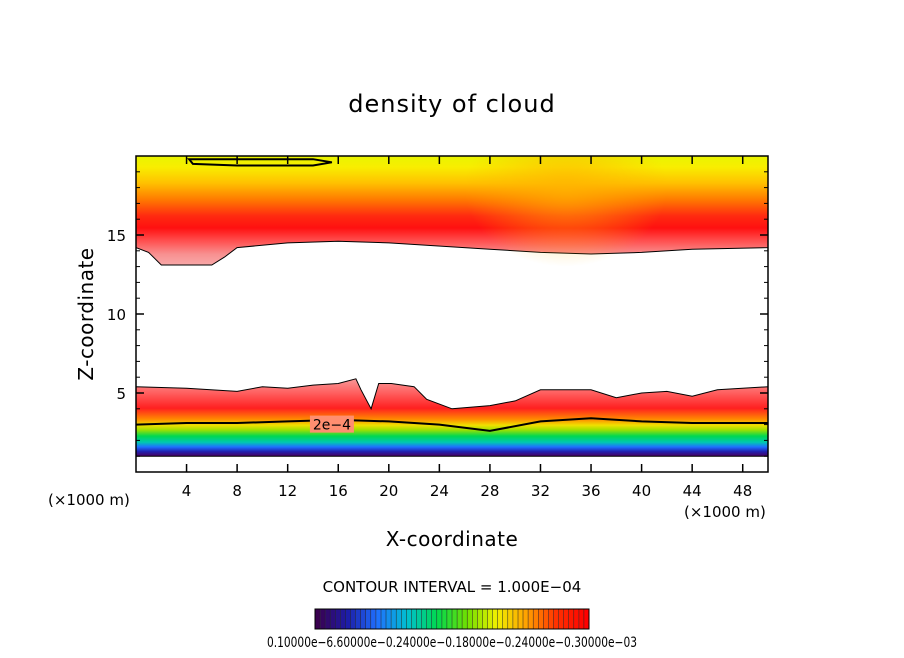 This screenshot has height=658, width=904. Describe the element at coordinates (287, 491) in the screenshot. I see `x-tick-label: 12` at that location.